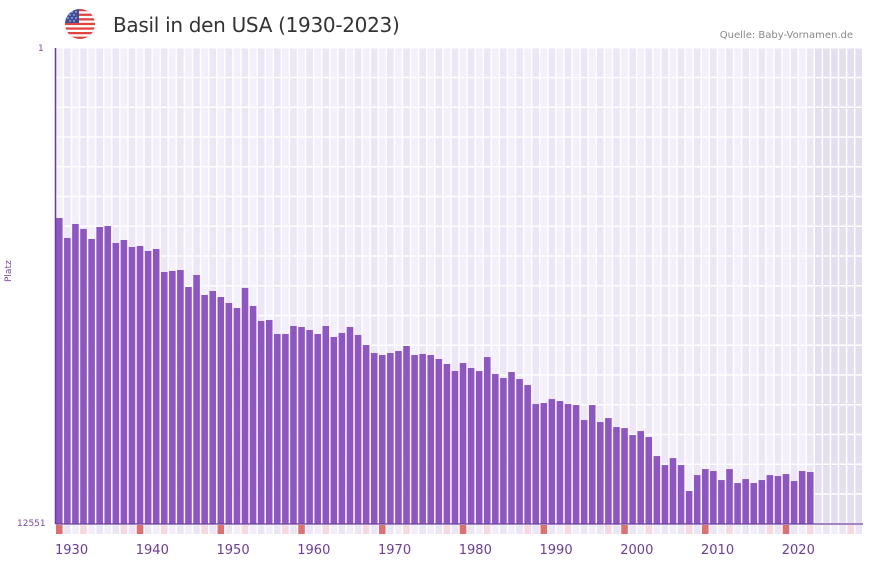  I want to click on bar-2019, so click(778, 500).